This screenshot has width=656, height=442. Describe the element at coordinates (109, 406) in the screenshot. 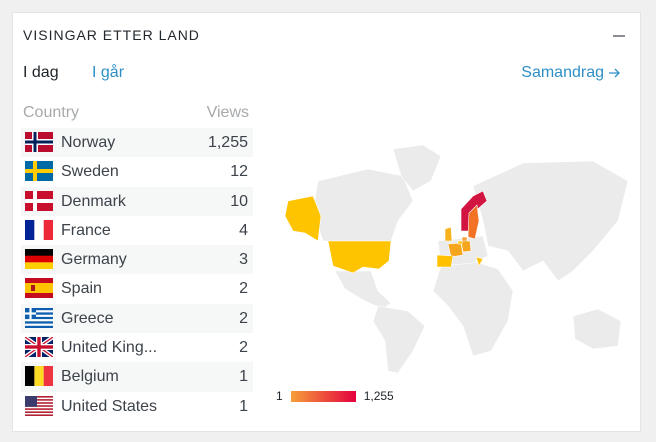

I see `country: United States` at that location.